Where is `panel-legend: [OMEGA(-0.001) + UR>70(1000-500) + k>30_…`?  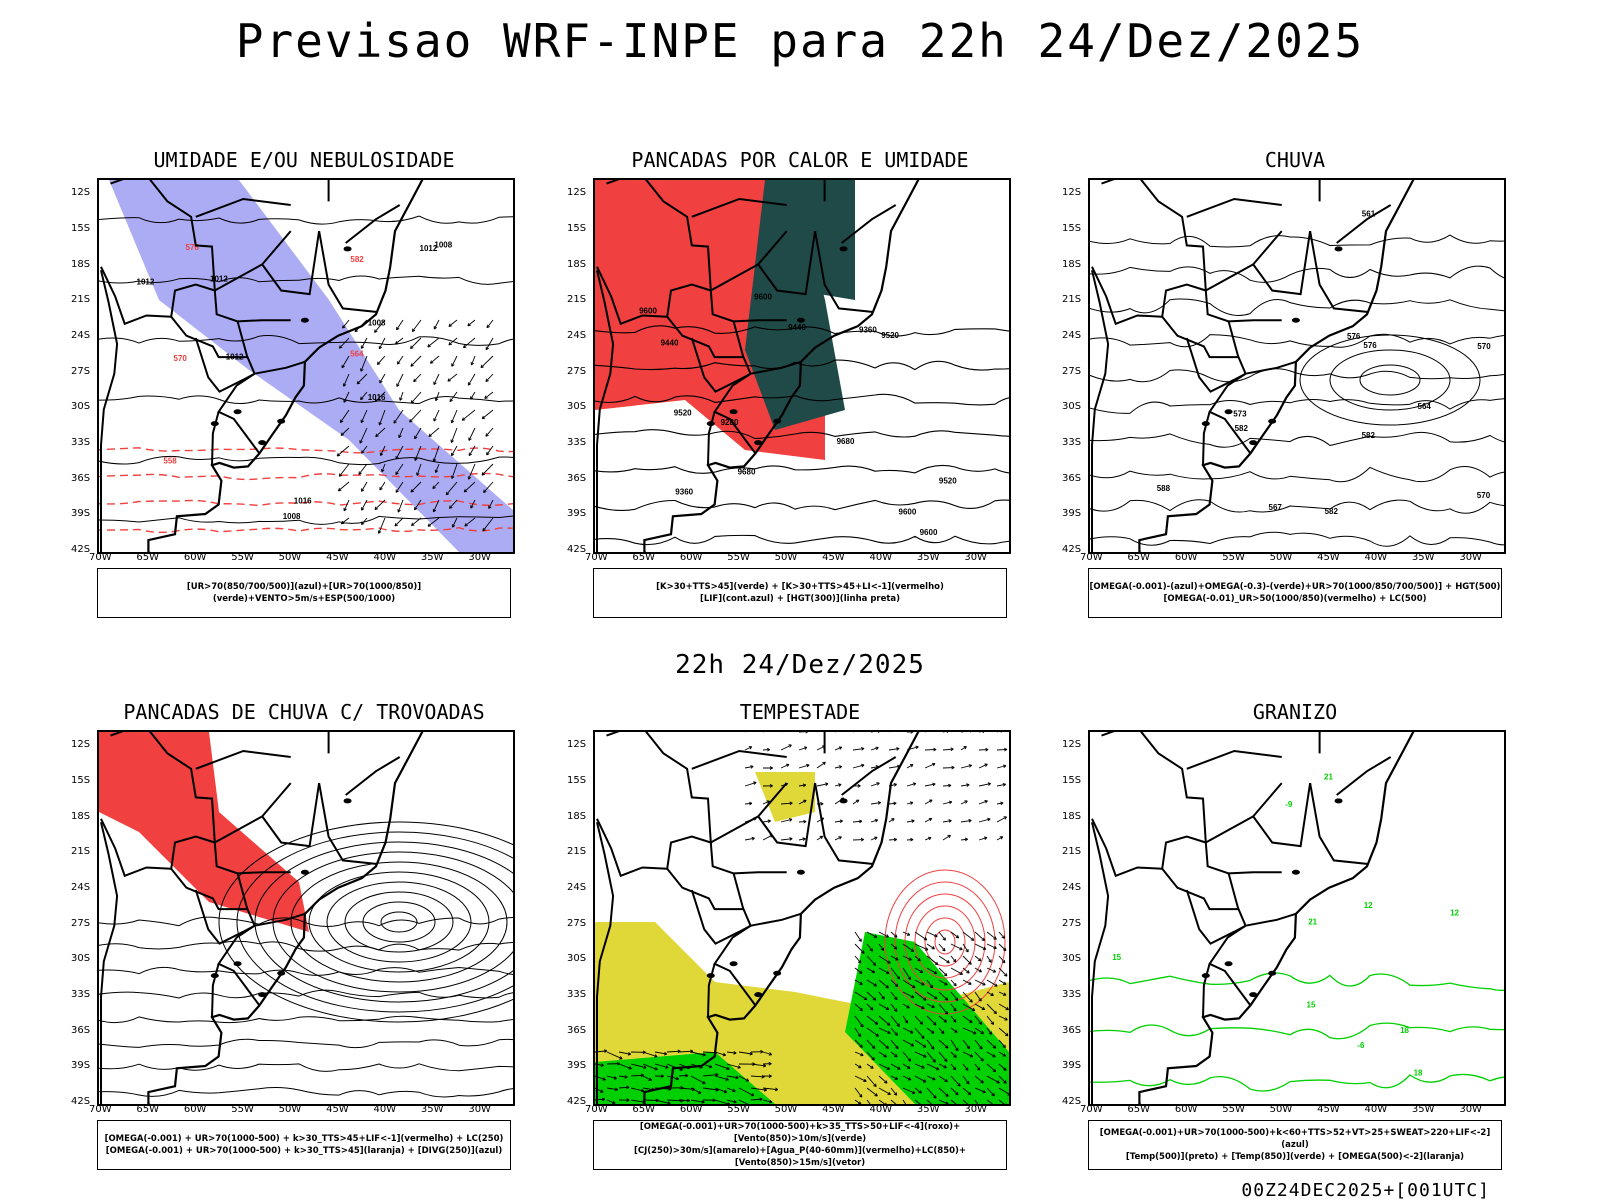
panel-legend: [OMEGA(-0.001) + UR>70(1000-500) + k>30_… is located at coordinates (304, 1145).